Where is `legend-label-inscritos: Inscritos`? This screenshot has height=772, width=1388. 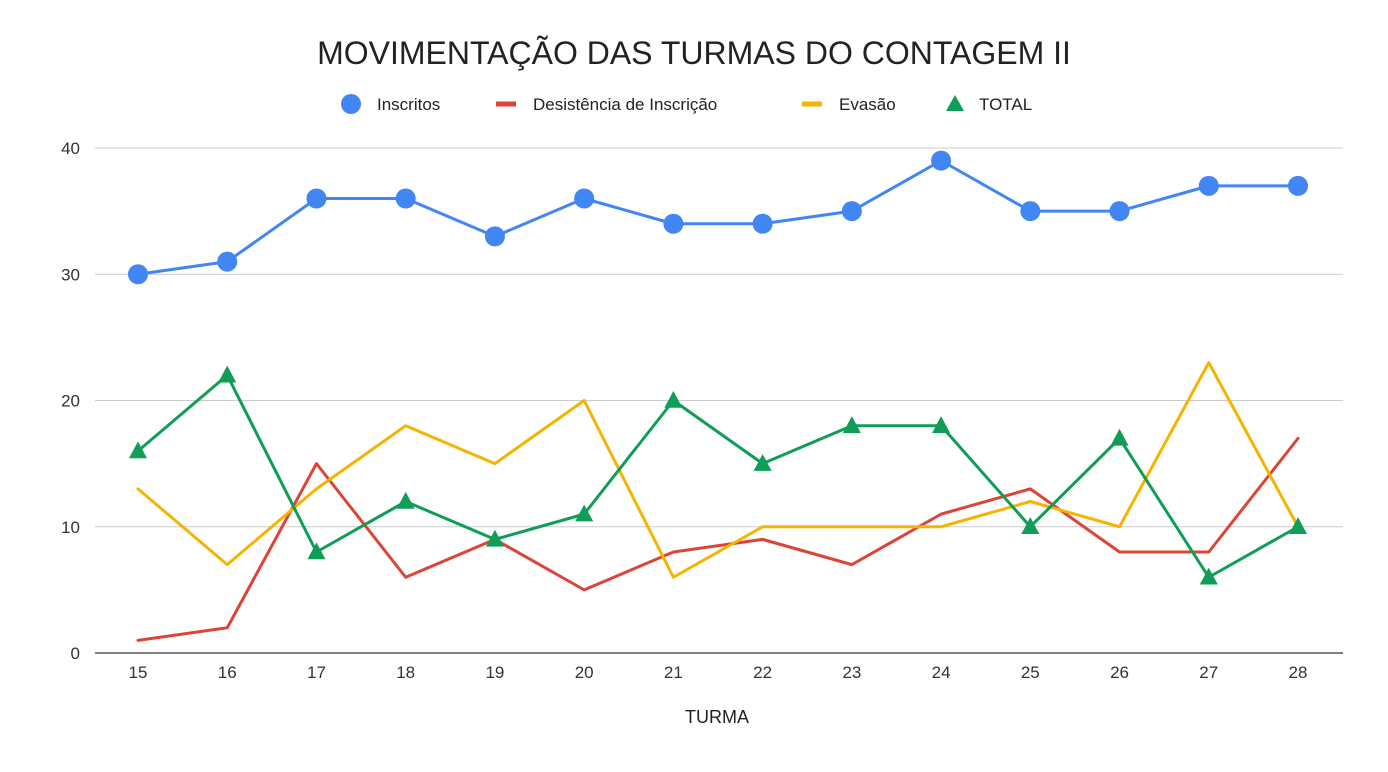
legend-label-inscritos: Inscritos is located at coordinates (408, 104).